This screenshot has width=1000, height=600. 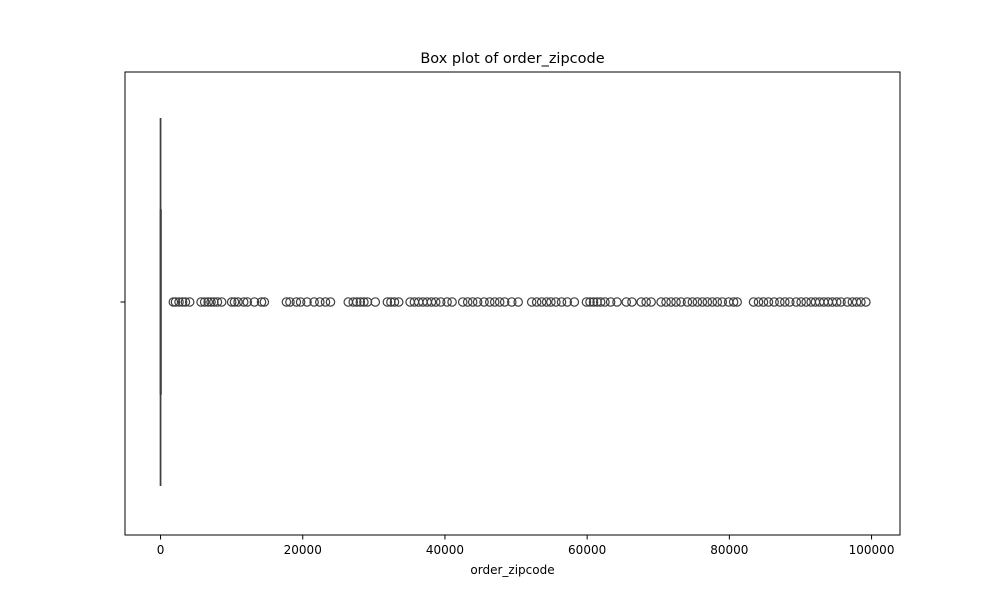 What do you see at coordinates (303, 550) in the screenshot?
I see `x-tick-label: 20000` at bounding box center [303, 550].